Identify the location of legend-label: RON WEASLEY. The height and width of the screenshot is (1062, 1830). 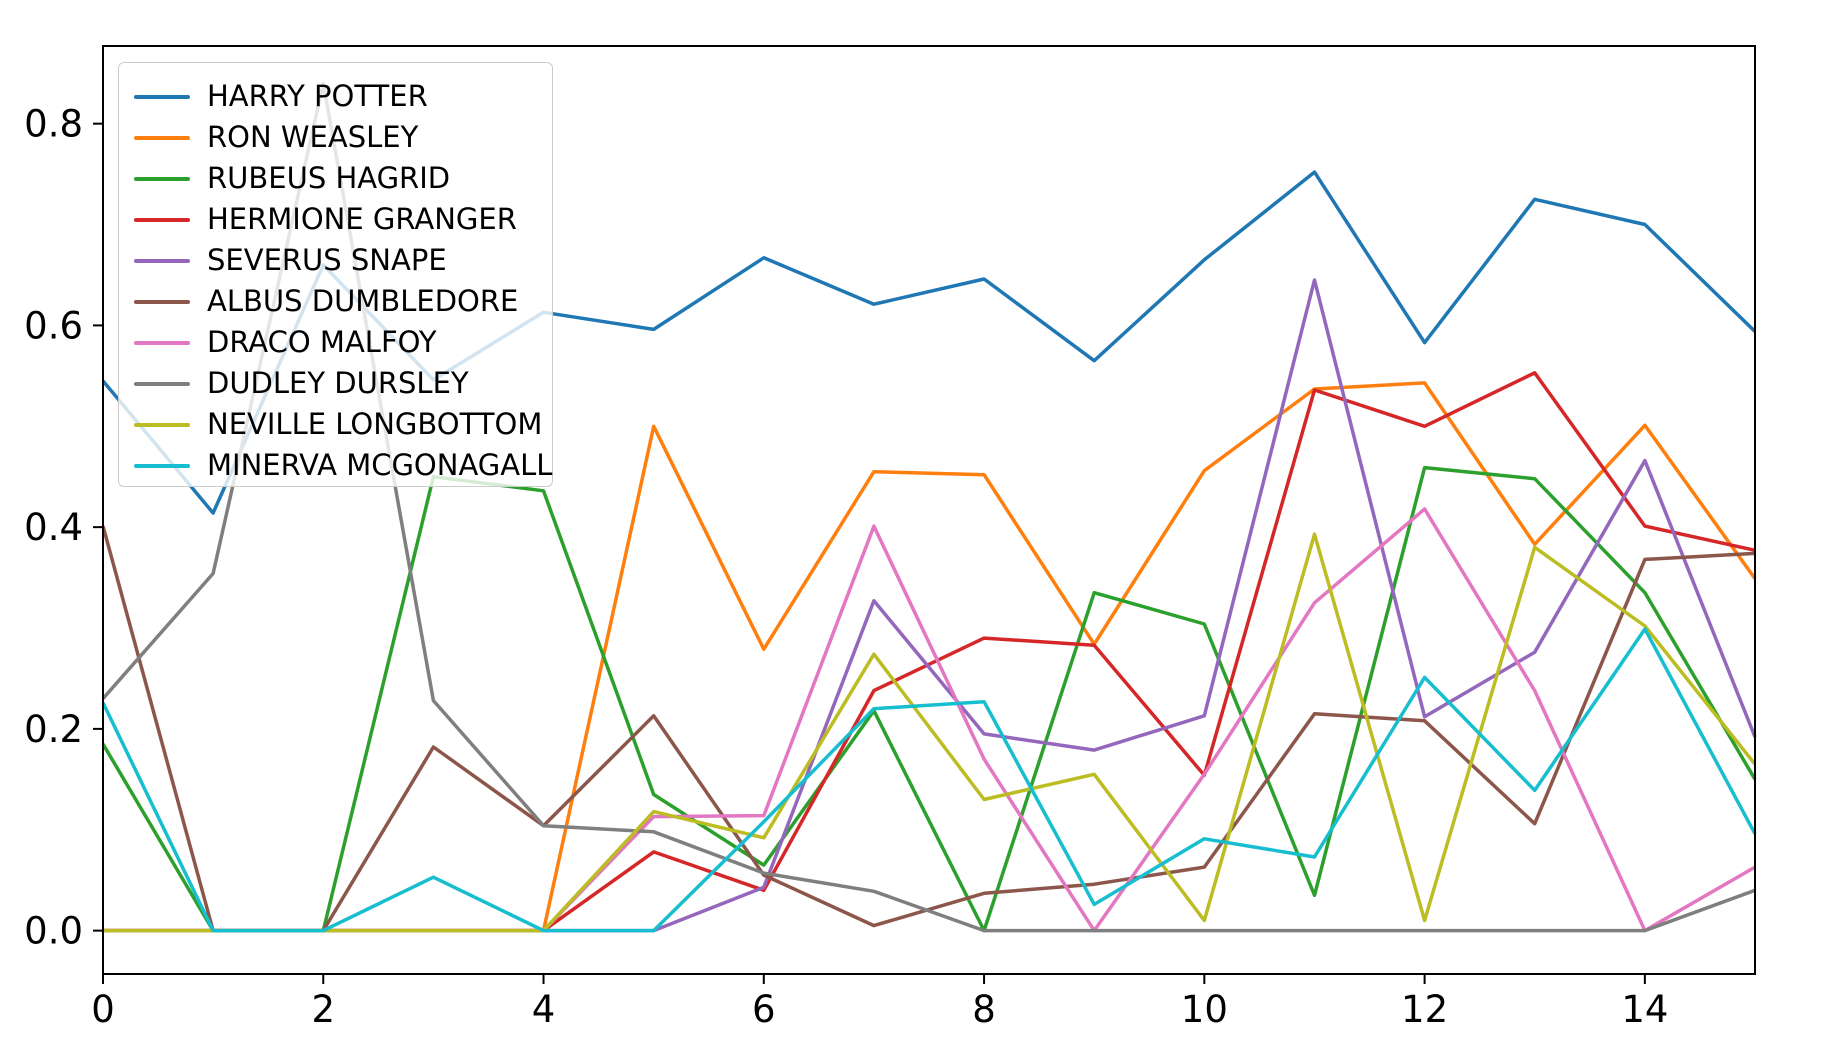
(313, 137).